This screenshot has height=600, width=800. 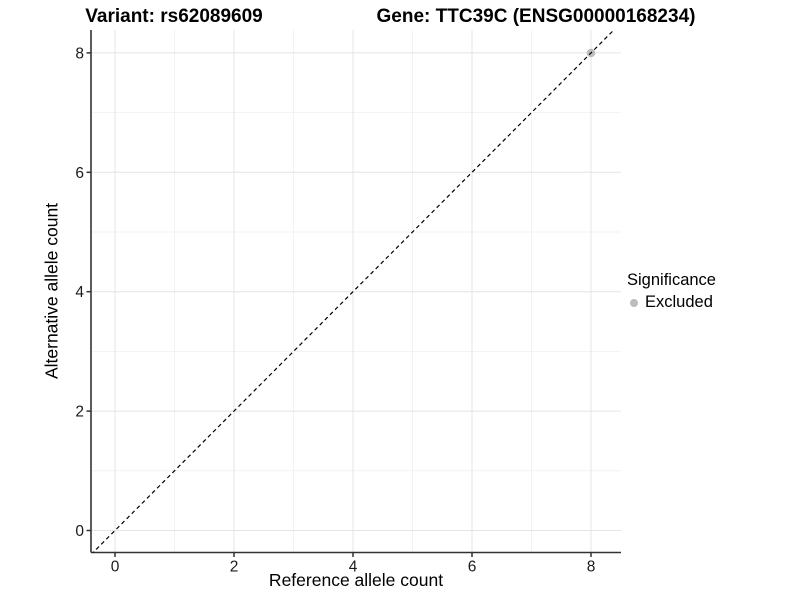 What do you see at coordinates (174, 16) in the screenshot?
I see `plot-title-variant: Variant: rs62089609` at bounding box center [174, 16].